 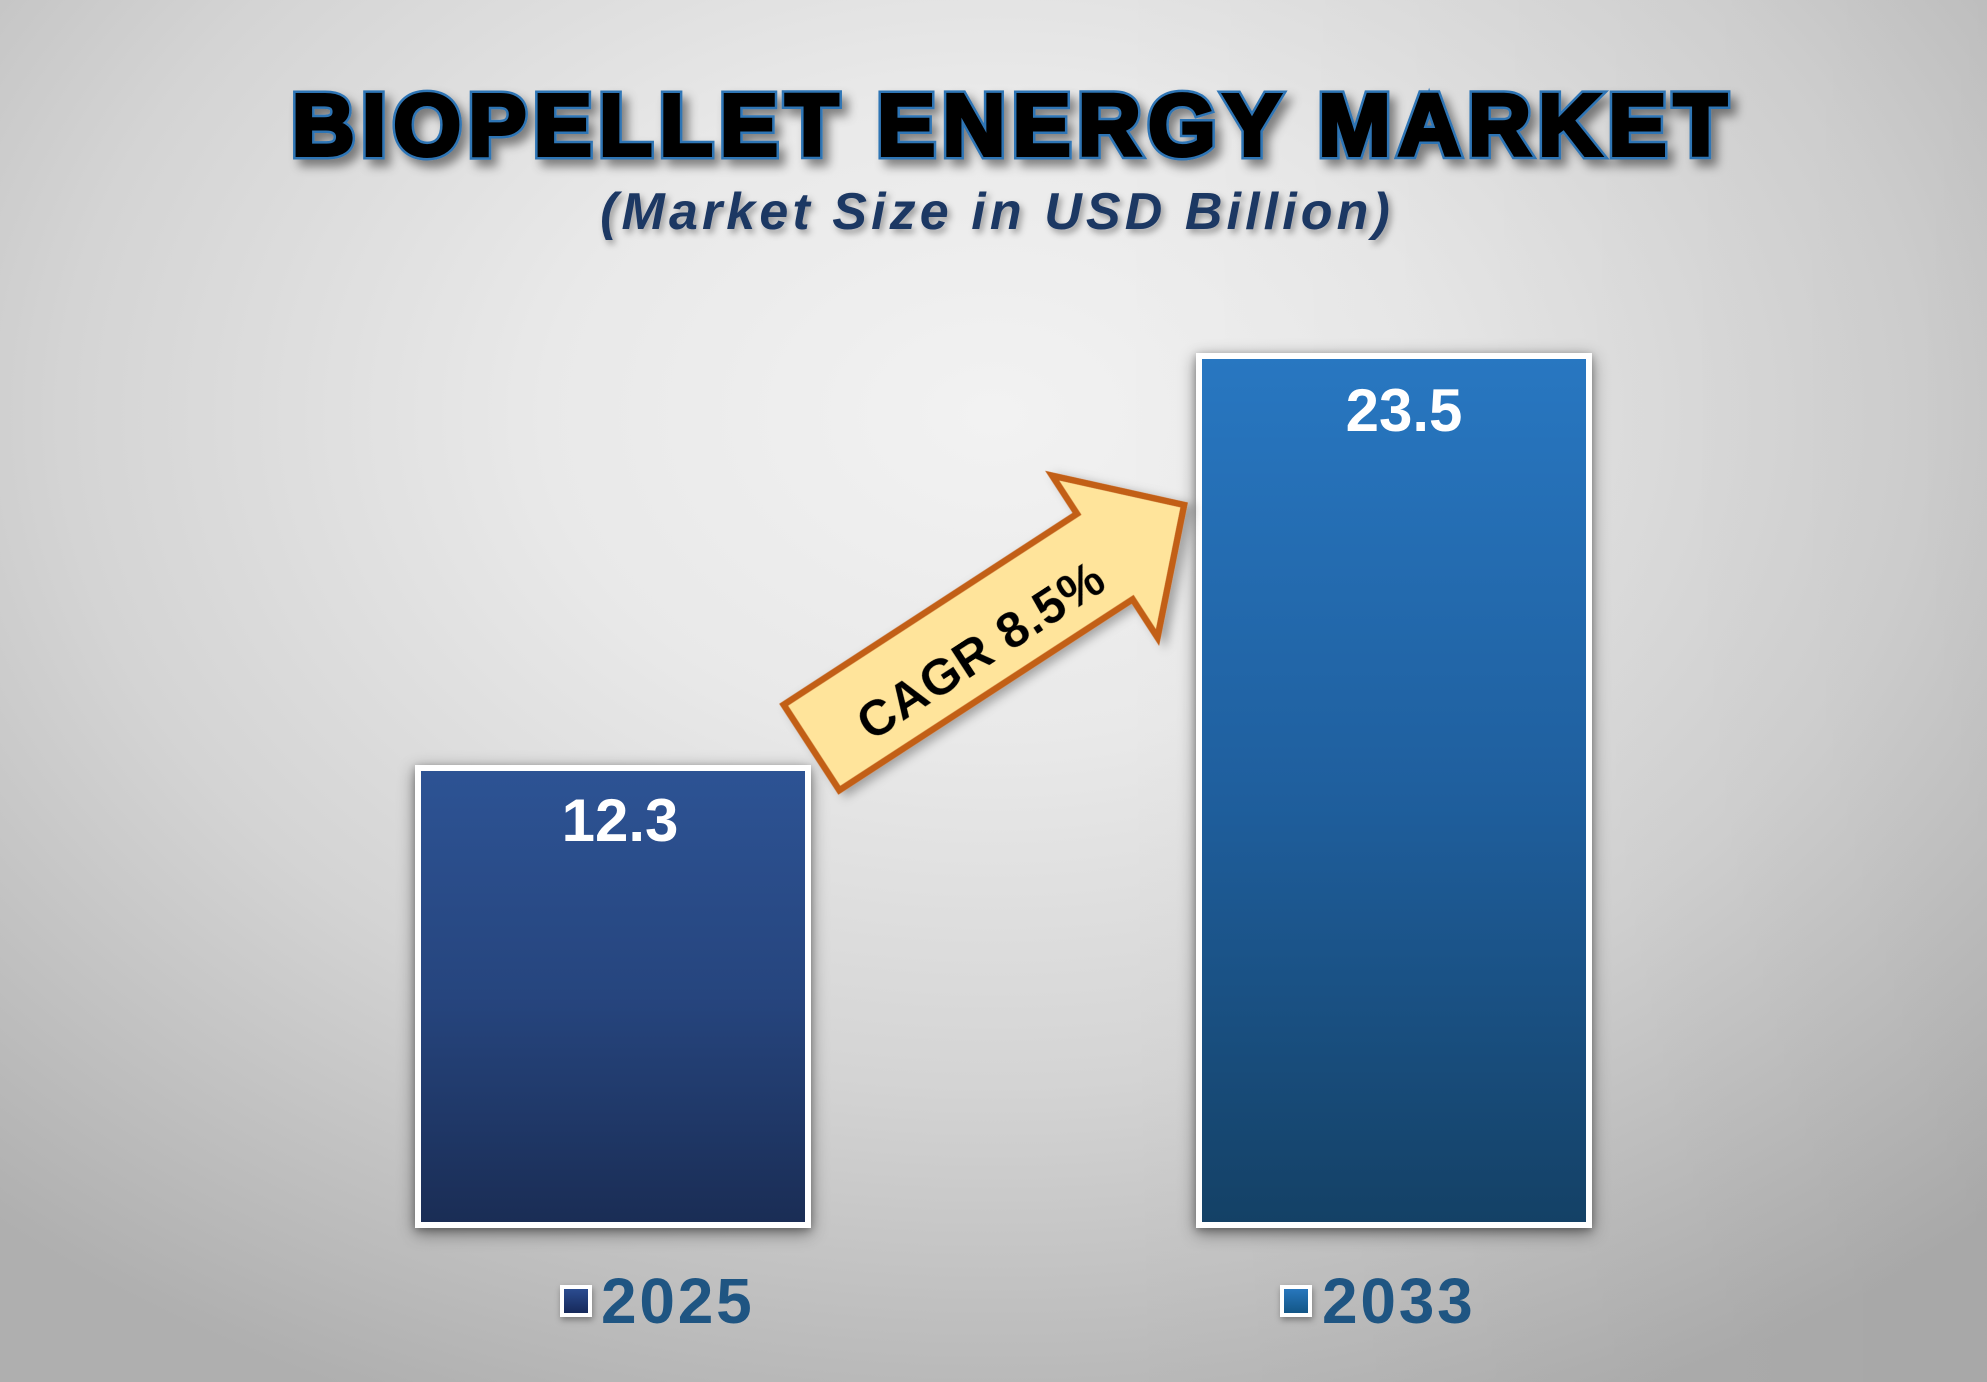 I want to click on svg-text: BIOPELLET ENERGY MARKET, so click(x=1013, y=125).